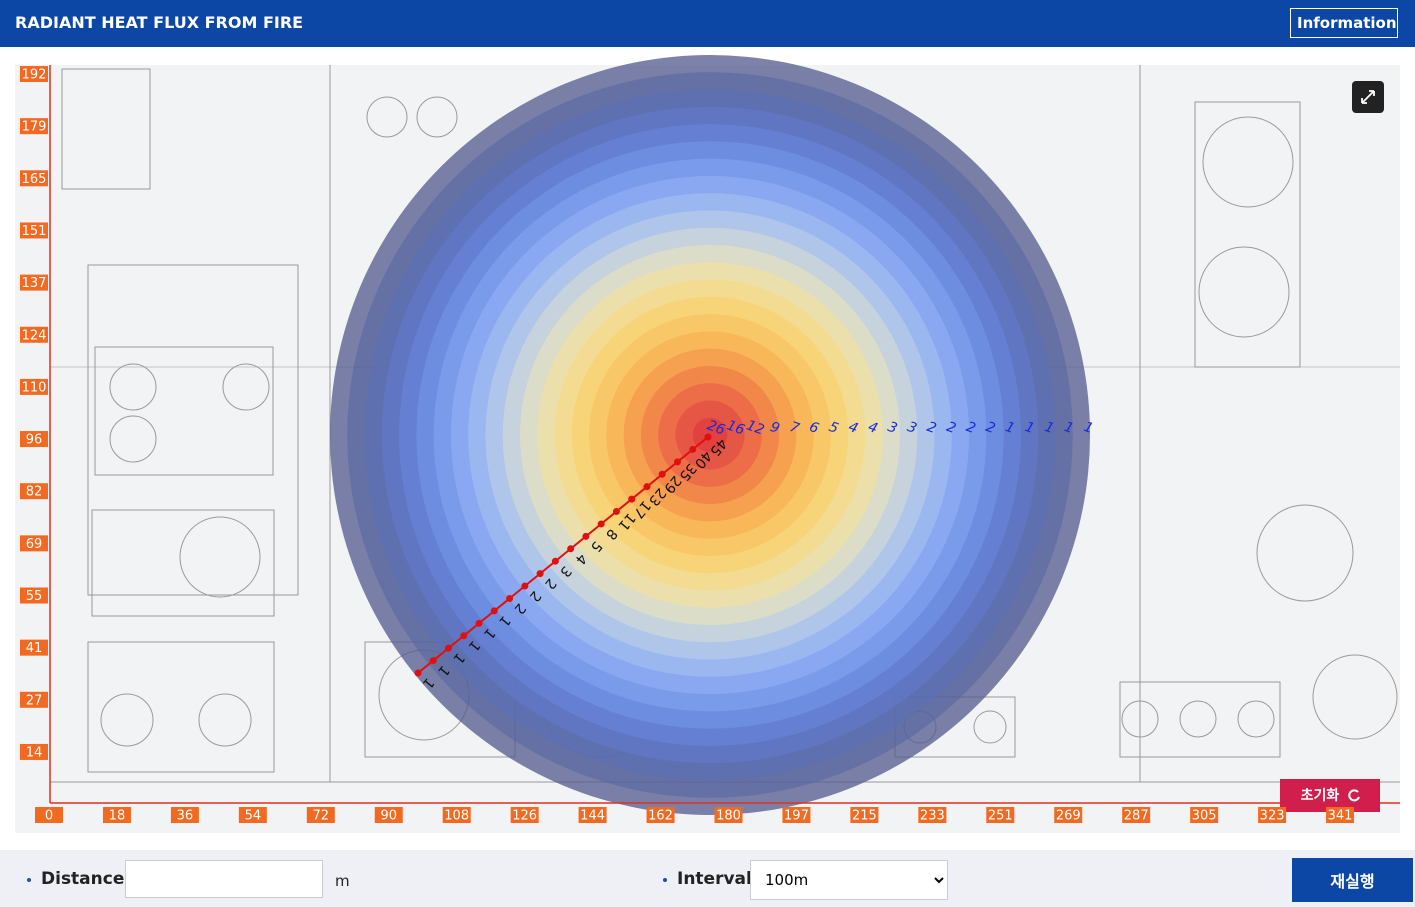 The image size is (1415, 907). I want to click on axis-label: 110, so click(34, 387).